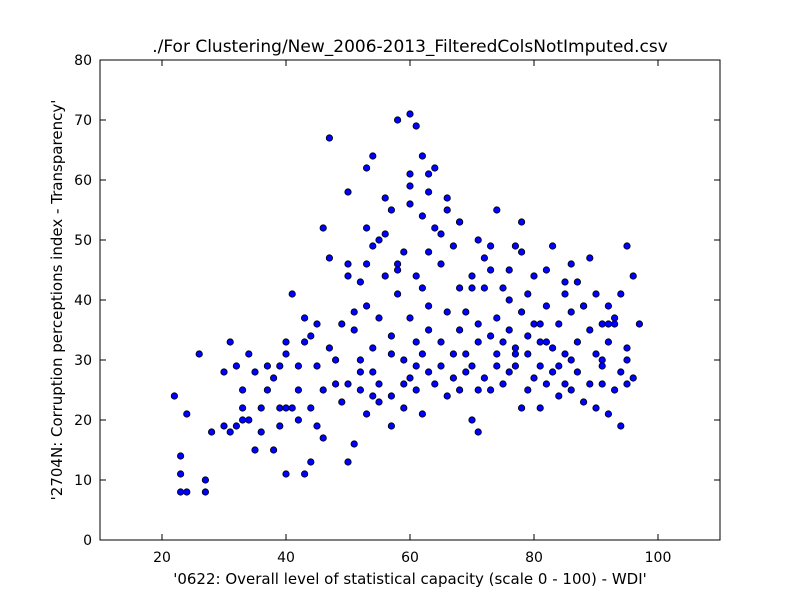 The height and width of the screenshot is (600, 800). Describe the element at coordinates (83, 361) in the screenshot. I see `y-tick-label: 30` at that location.